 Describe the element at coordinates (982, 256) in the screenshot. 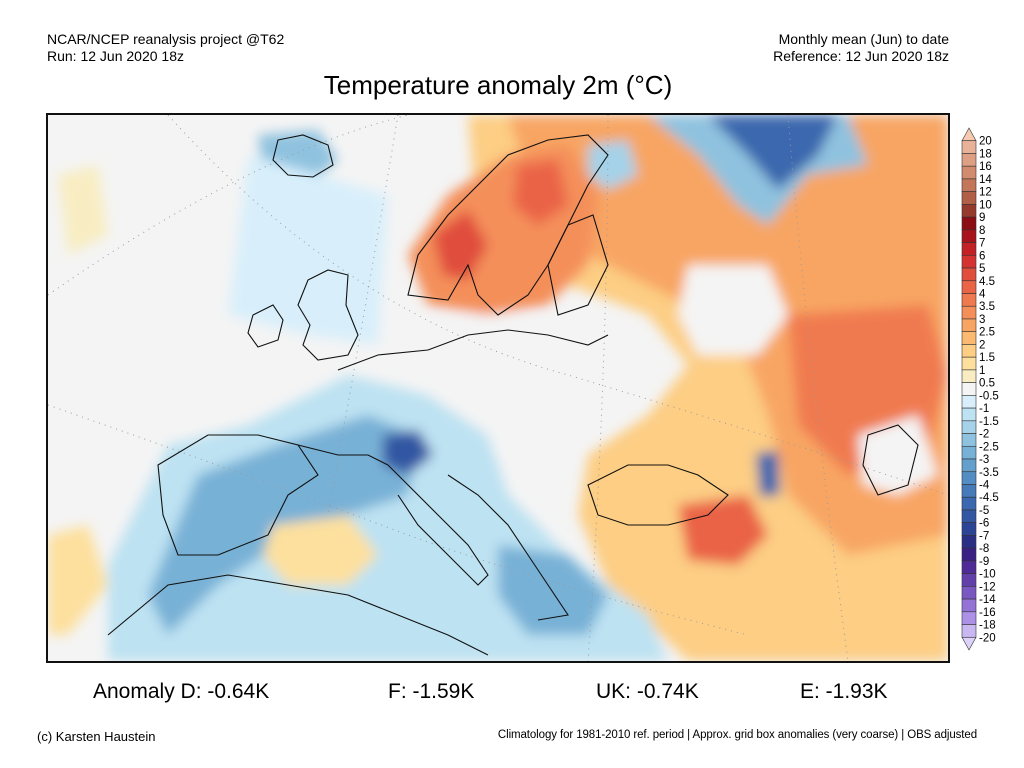

I see `colorbar-label: 6` at that location.